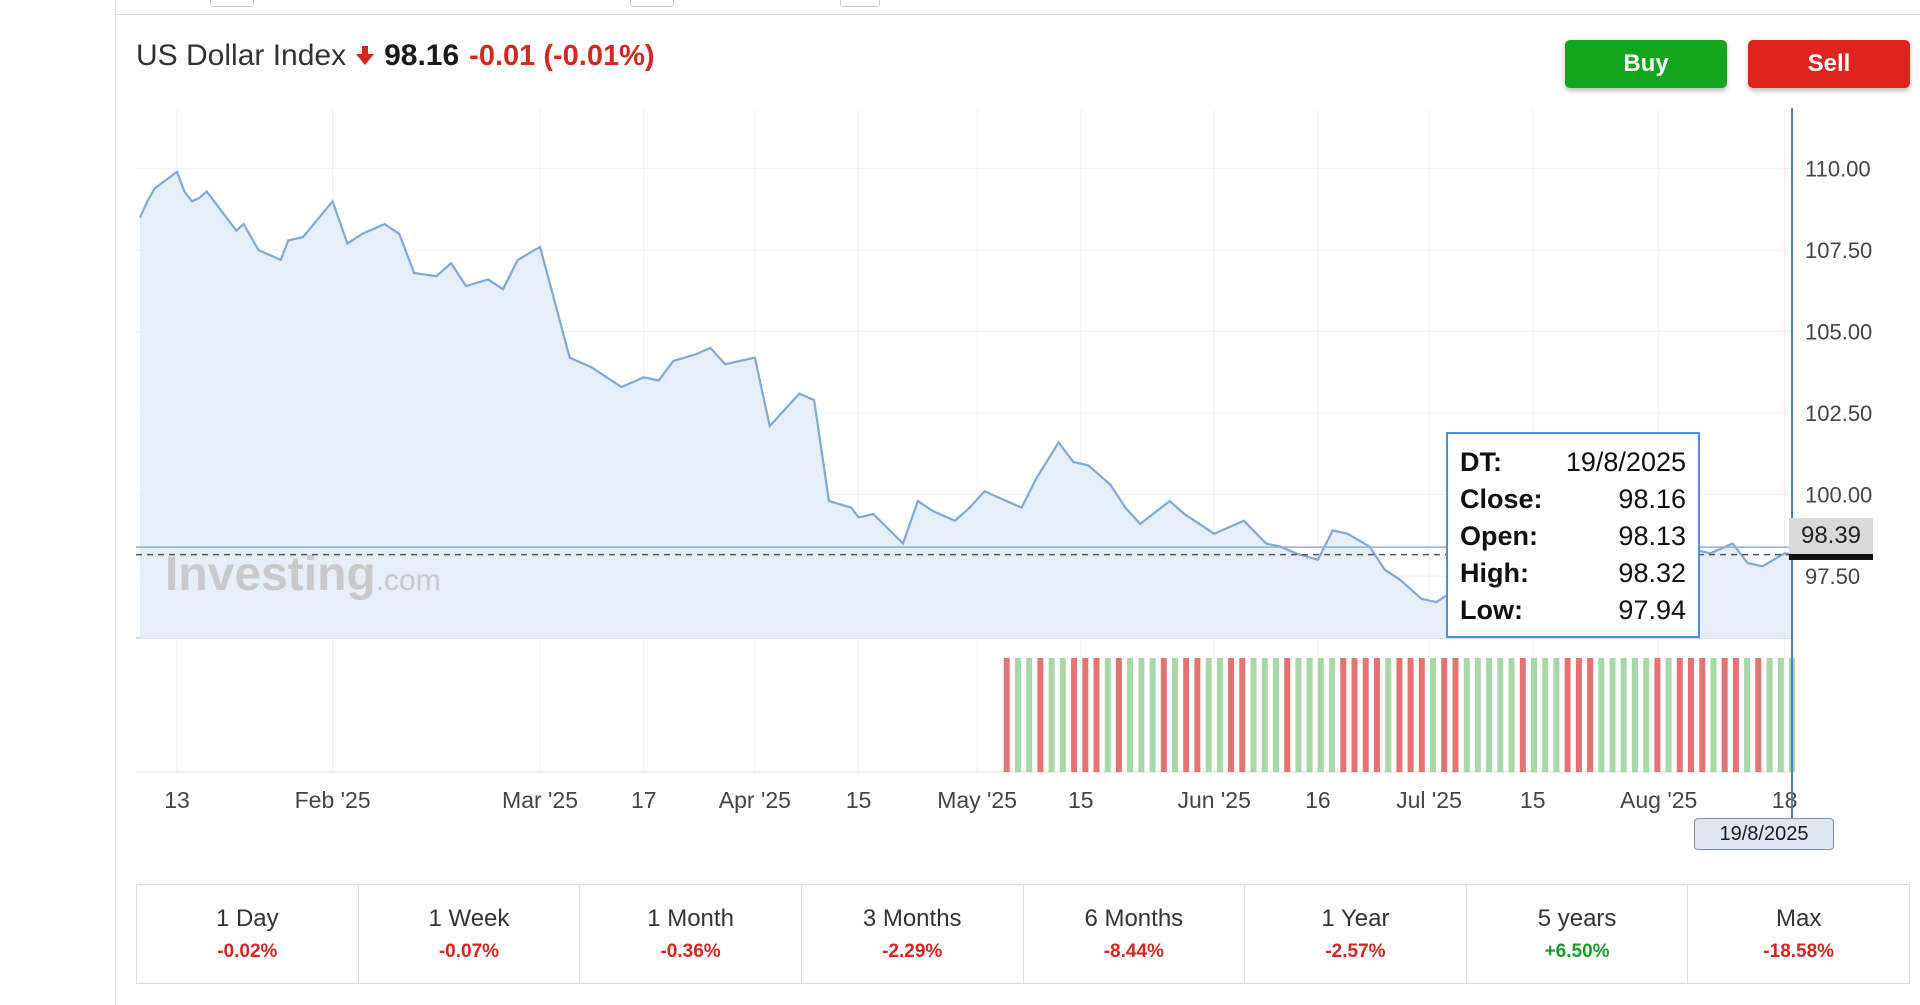  Describe the element at coordinates (977, 800) in the screenshot. I see `x-tick-label: May '25` at that location.